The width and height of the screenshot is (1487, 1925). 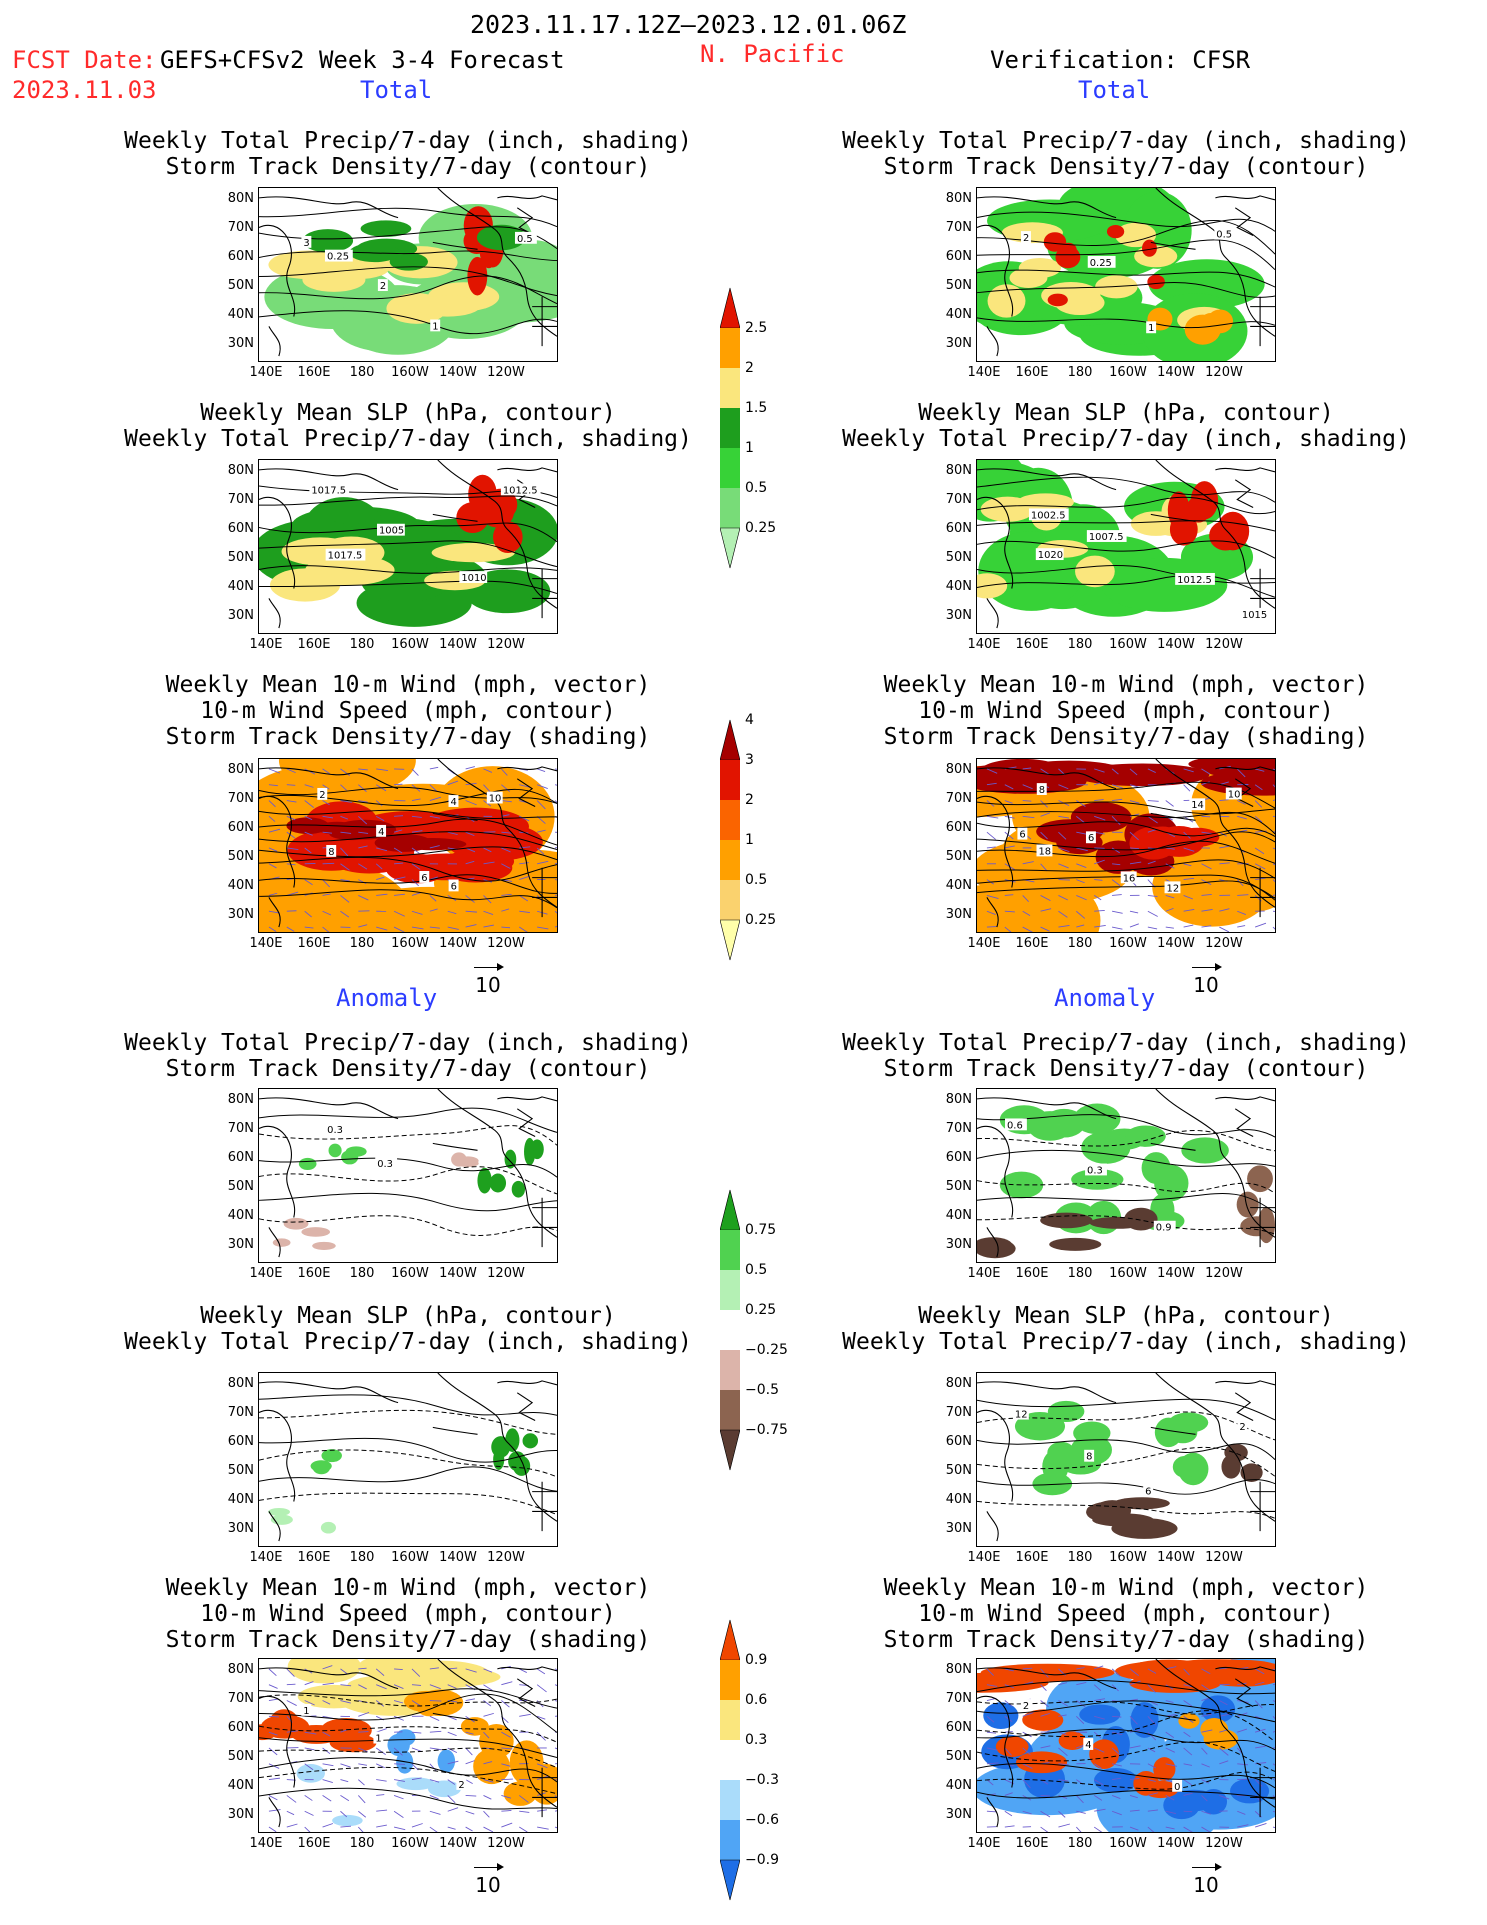 I want to click on svg-text: 1012.5, so click(x=520, y=490).